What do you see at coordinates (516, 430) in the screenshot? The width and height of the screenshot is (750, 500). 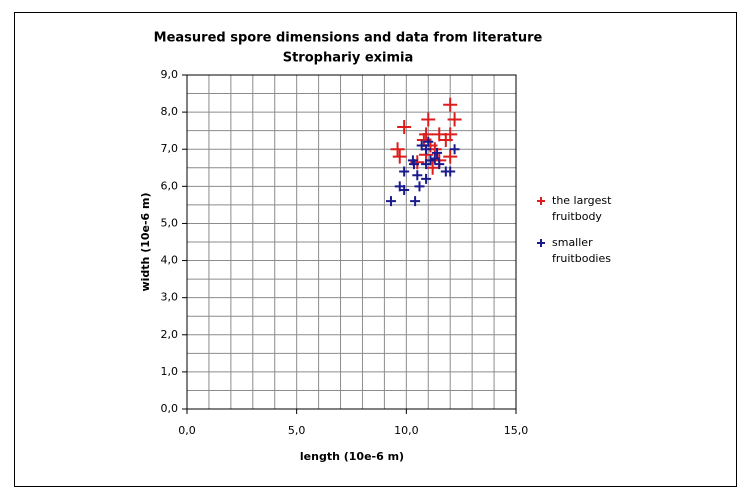 I see `x-tick-label: 15,0` at bounding box center [516, 430].